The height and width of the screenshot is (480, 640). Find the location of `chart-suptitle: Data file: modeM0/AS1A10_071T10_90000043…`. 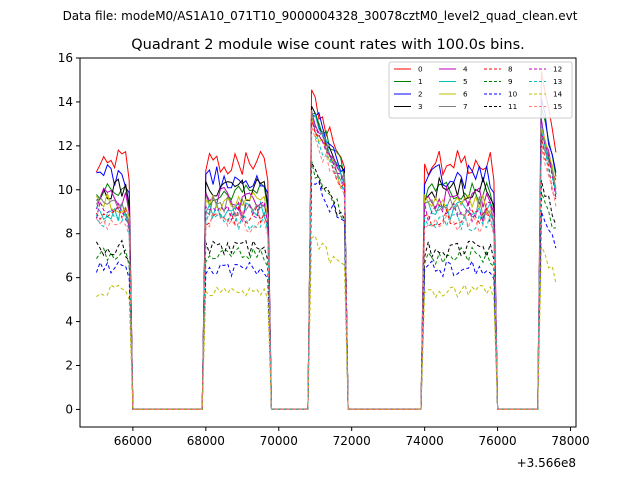

chart-suptitle: Data file: modeM0/AS1A10_071T10_90000043… is located at coordinates (320, 16).